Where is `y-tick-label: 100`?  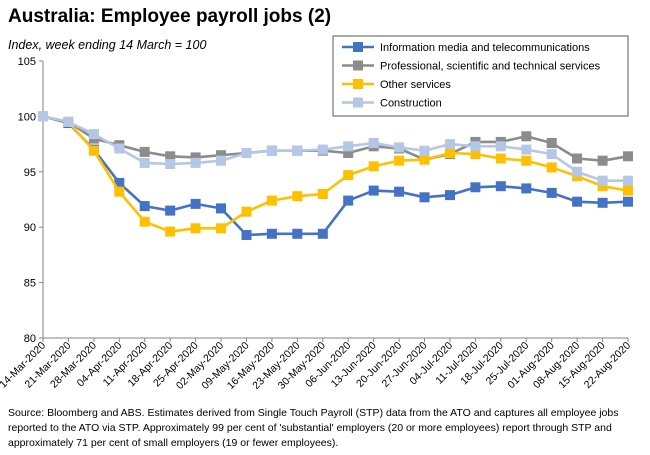 y-tick-label: 100 is located at coordinates (27, 117).